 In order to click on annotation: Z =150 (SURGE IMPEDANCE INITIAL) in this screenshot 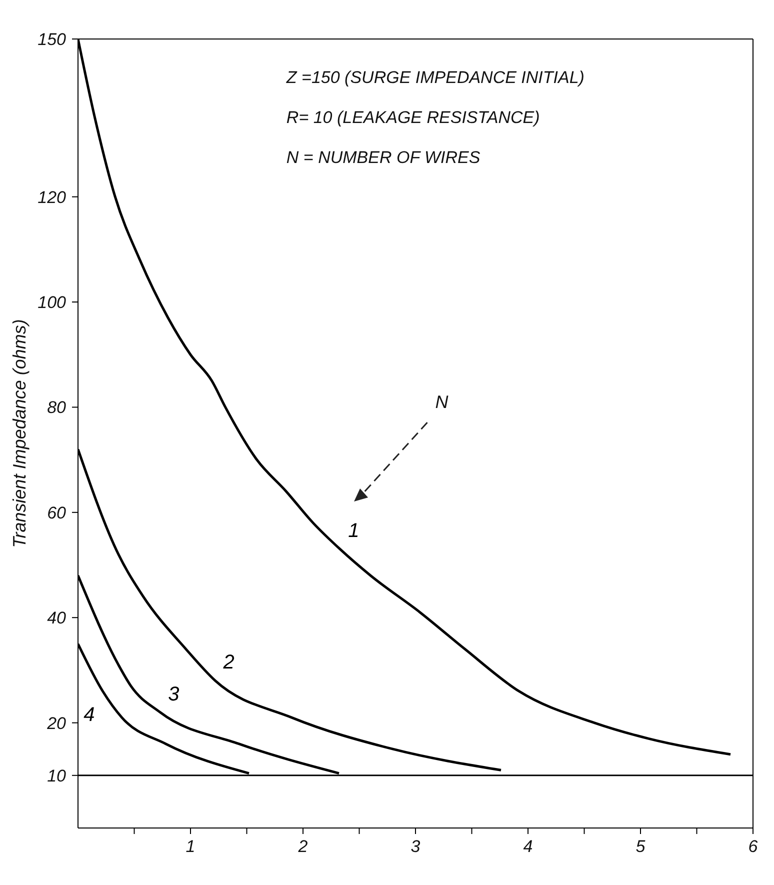, I will do `click(435, 78)`.